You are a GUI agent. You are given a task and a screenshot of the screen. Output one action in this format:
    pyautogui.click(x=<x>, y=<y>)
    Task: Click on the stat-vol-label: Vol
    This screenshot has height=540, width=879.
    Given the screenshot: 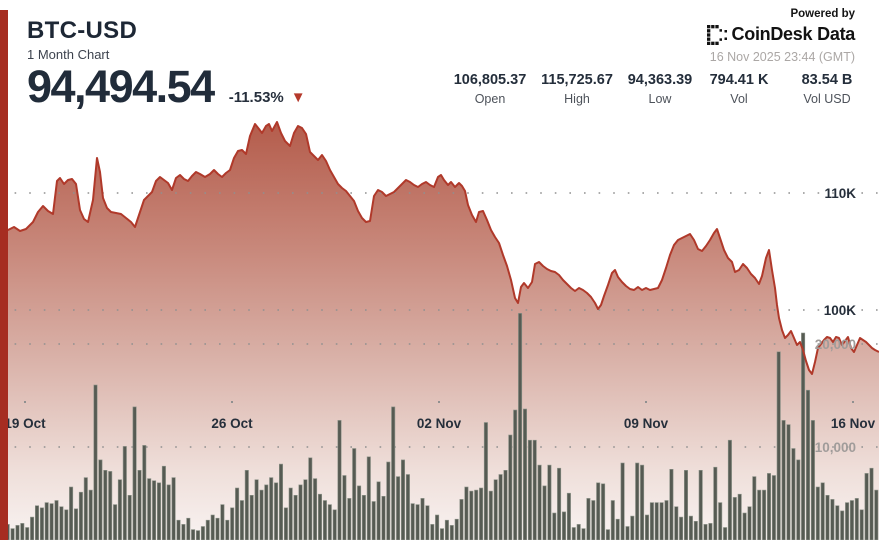 What is the action you would take?
    pyautogui.click(x=739, y=99)
    